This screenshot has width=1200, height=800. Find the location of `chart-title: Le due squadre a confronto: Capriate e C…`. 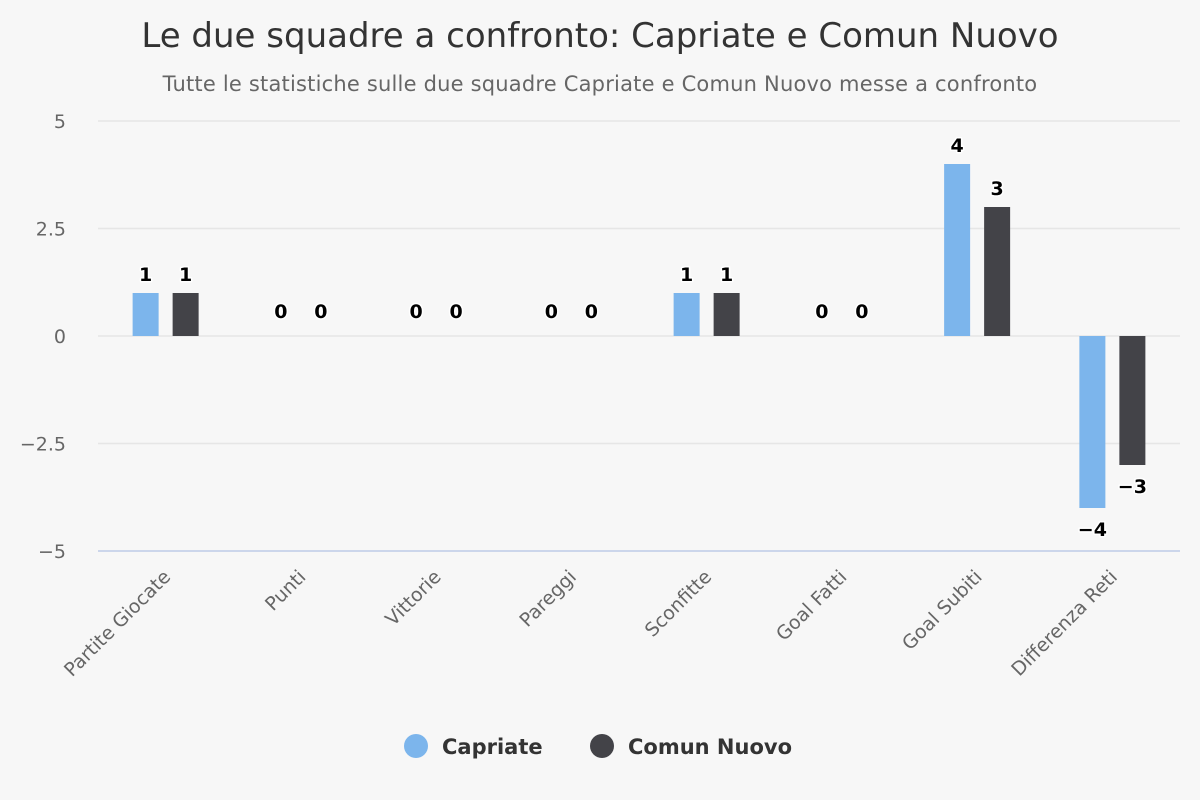

chart-title: Le due squadre a confronto: Capriate e C… is located at coordinates (599, 36).